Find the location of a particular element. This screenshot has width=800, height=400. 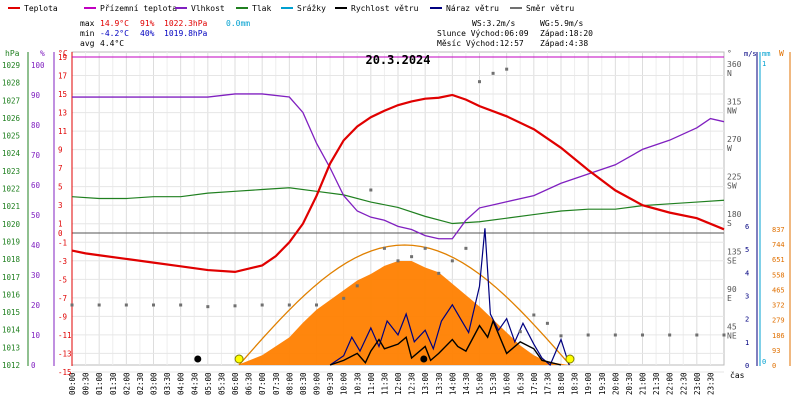

stat-min-press: 1019.8hPa is located at coordinates (186, 33).